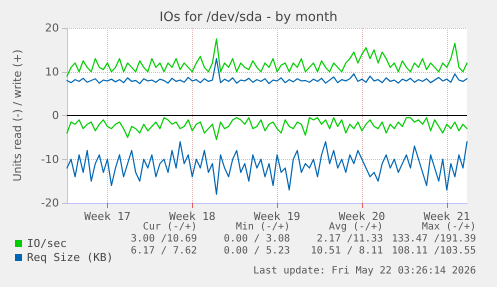 The width and height of the screenshot is (497, 287). I want to click on text: 133.47 /191.39, so click(434, 239).